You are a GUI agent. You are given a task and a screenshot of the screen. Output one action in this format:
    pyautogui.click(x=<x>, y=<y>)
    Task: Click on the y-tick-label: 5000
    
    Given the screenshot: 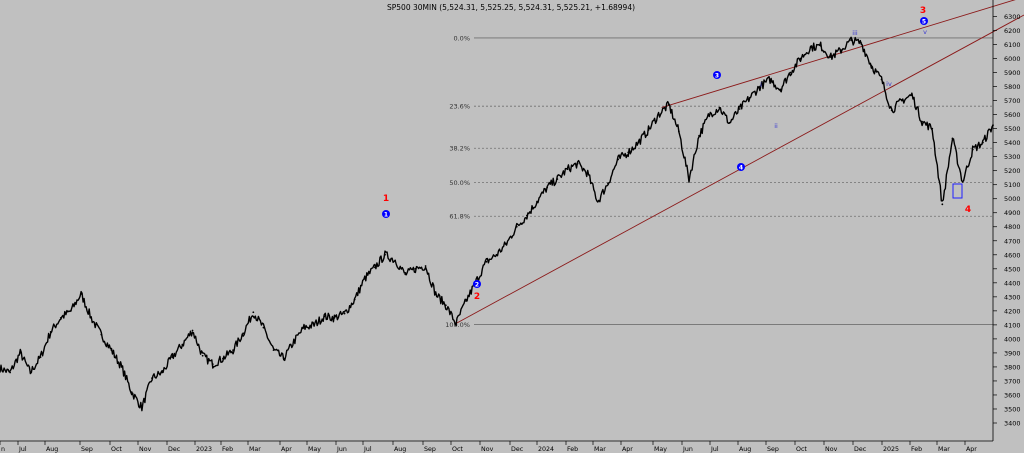 What is the action you would take?
    pyautogui.click(x=1012, y=199)
    